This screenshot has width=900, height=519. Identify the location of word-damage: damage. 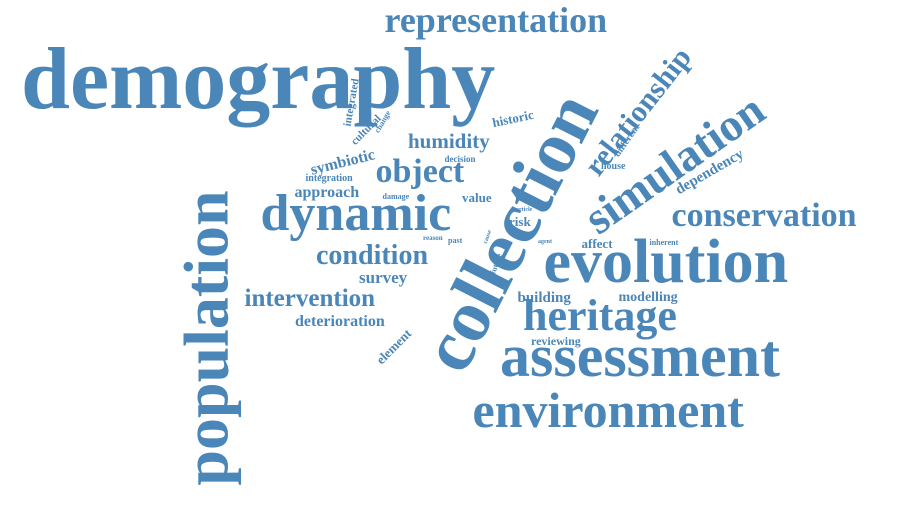
(396, 196).